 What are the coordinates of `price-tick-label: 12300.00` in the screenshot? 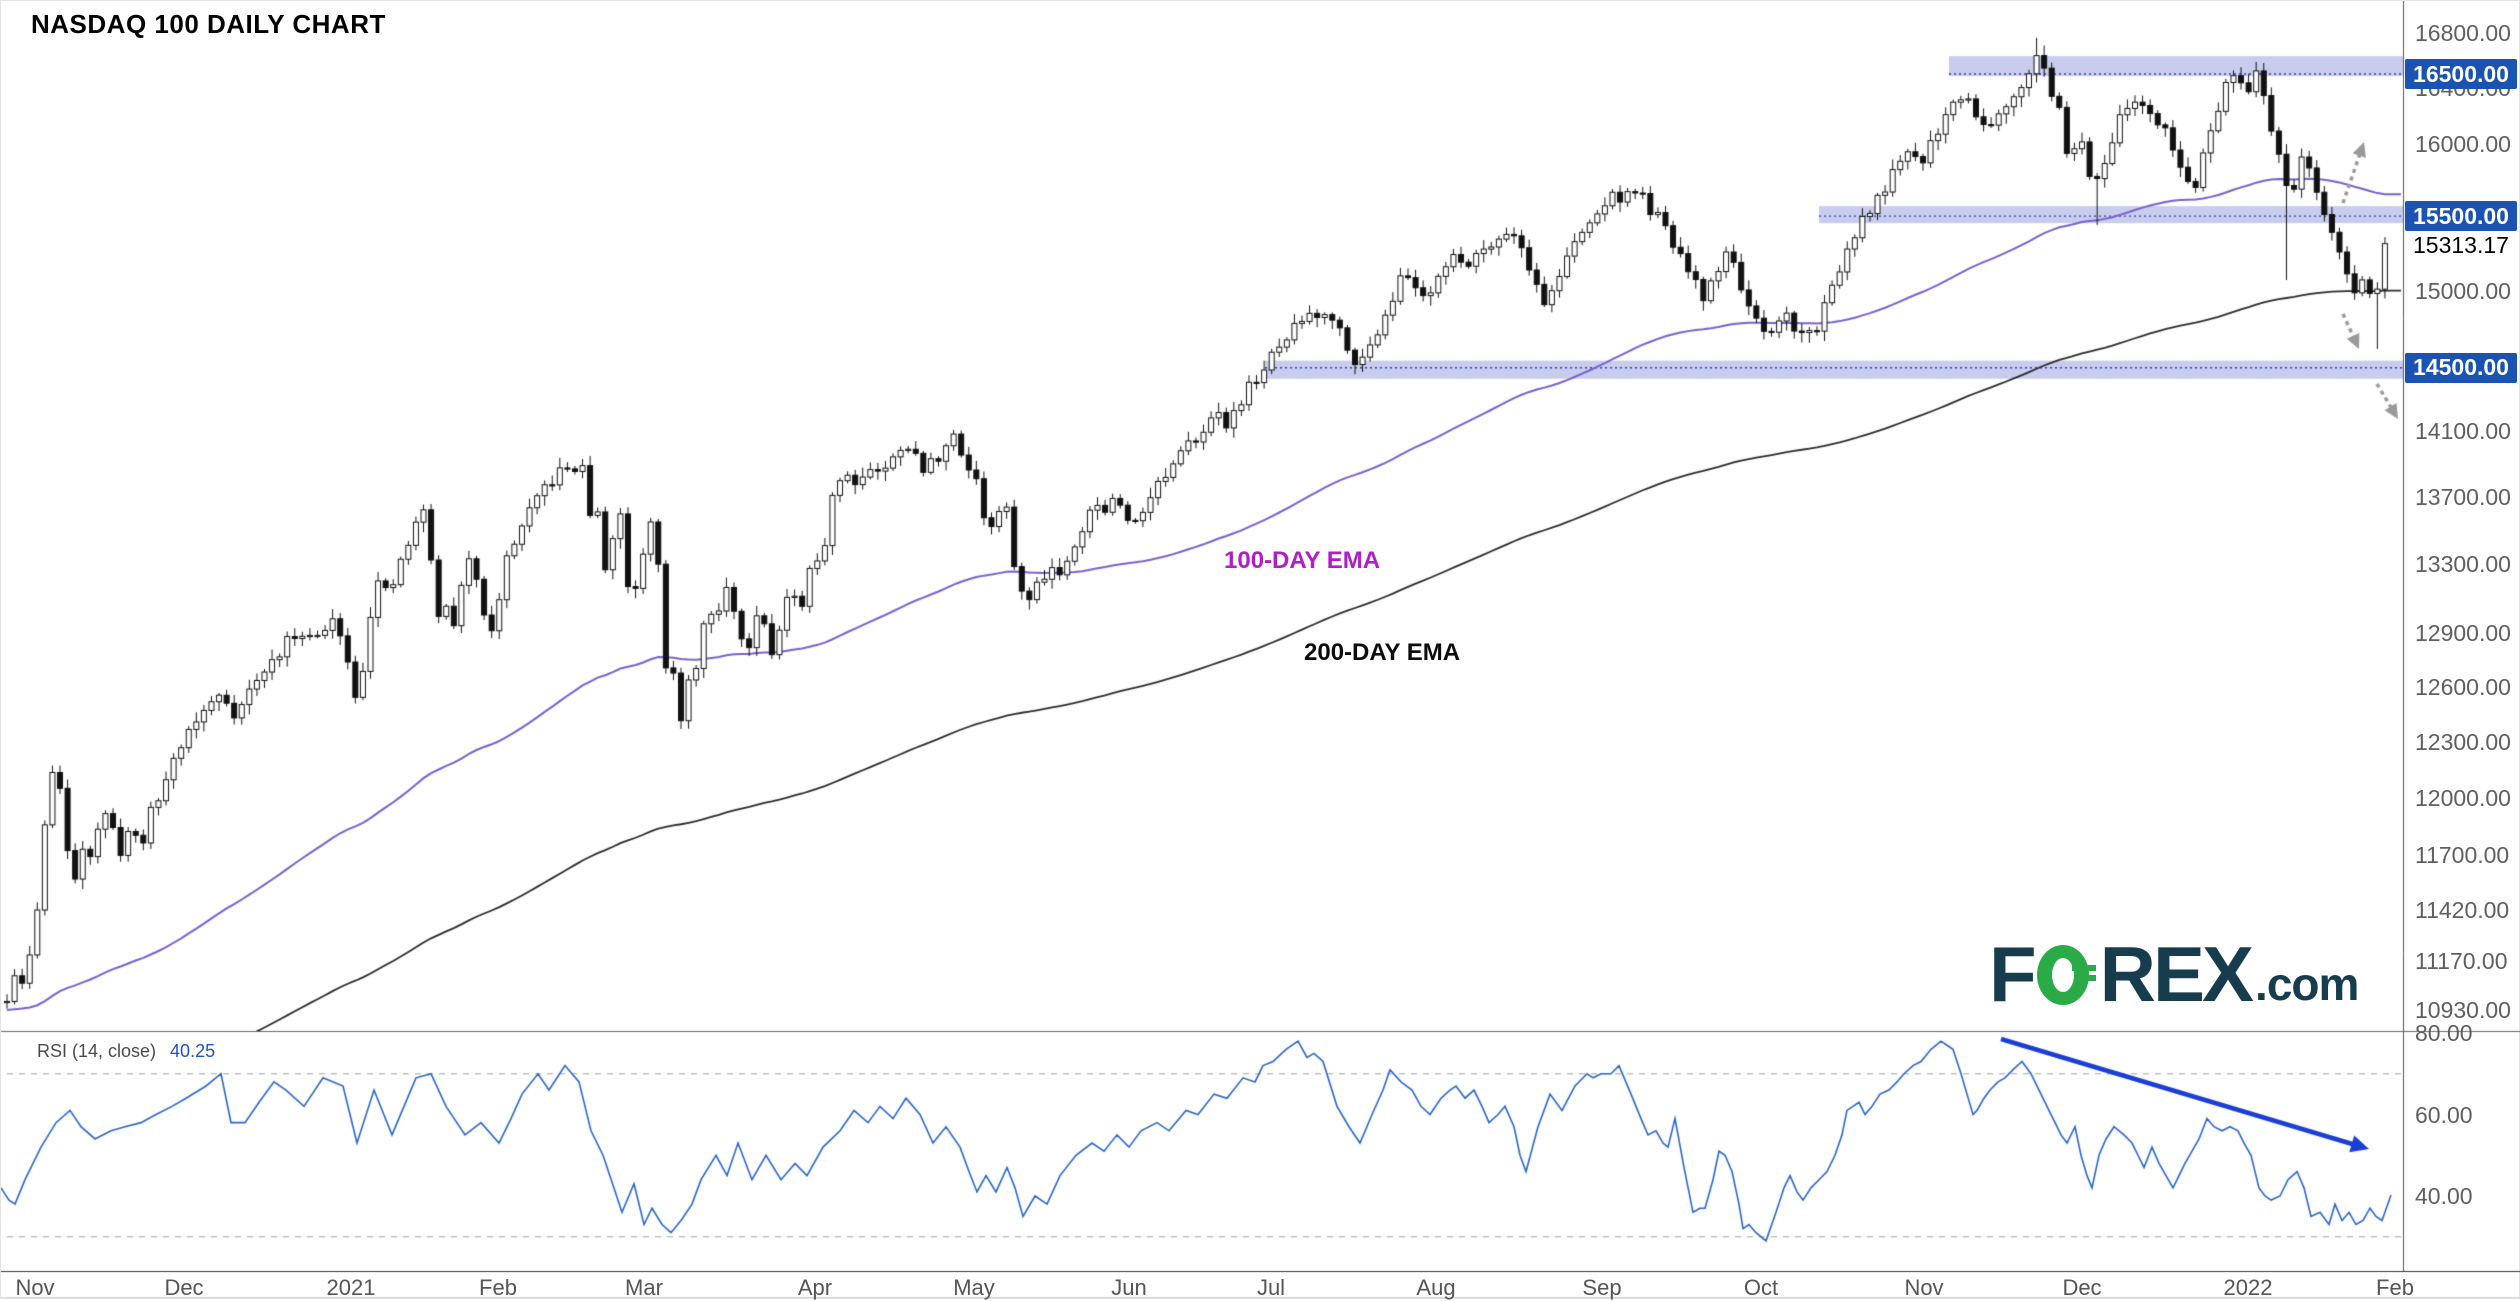 It's located at (2463, 741).